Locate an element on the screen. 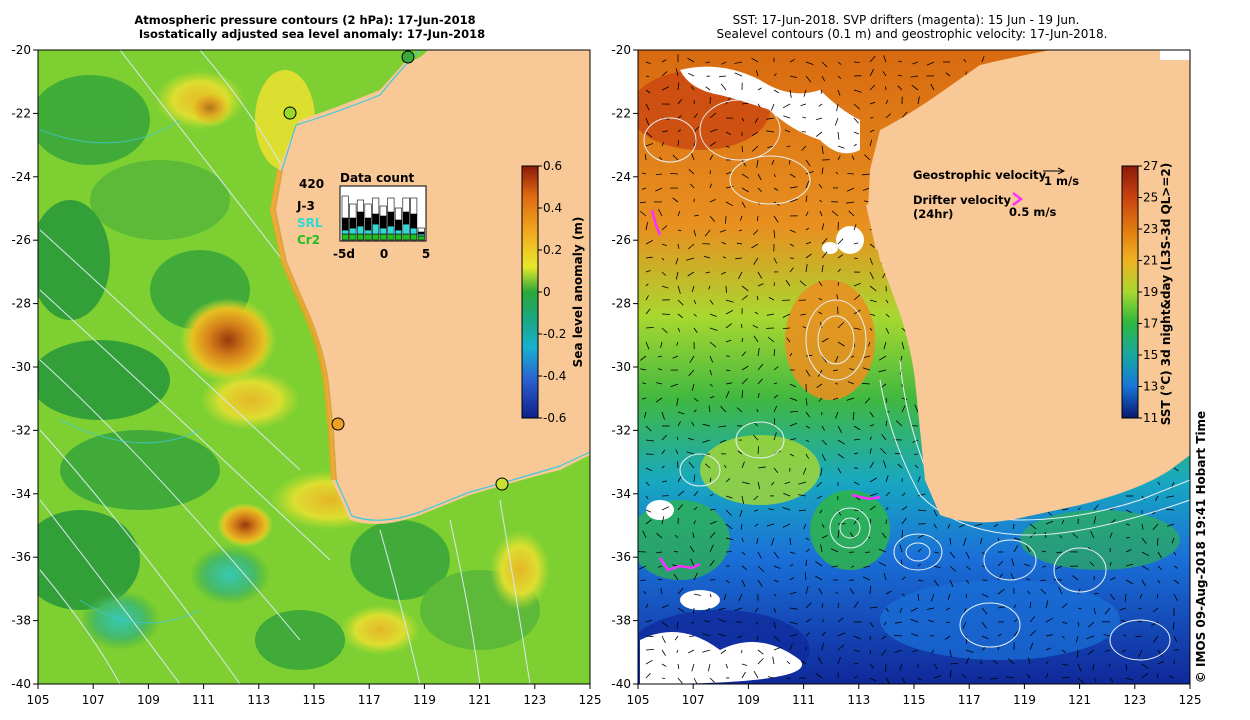 The image size is (1250, 720). coast-band-left is located at coordinates (303, 325).